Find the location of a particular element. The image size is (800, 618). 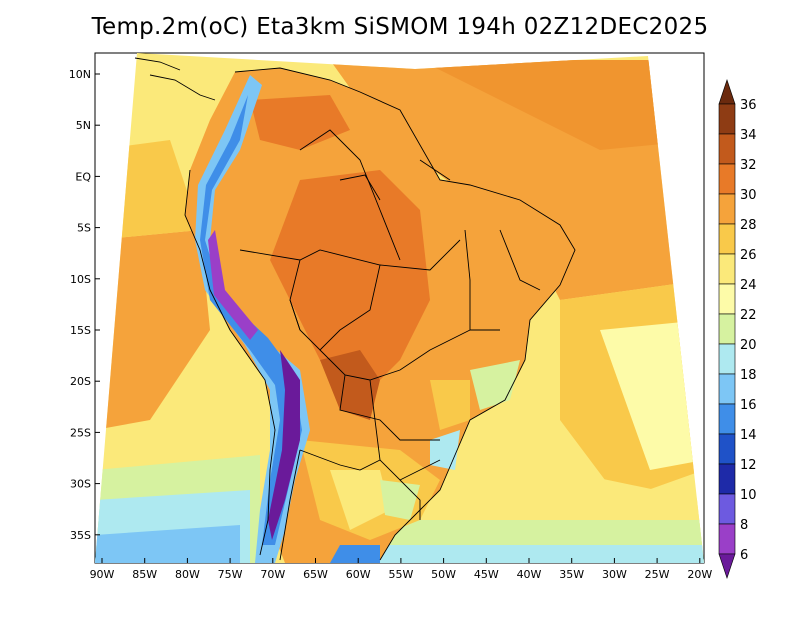

colorbar: 36 34 32 30 28 26 24 22 20 18 16 14 12 10 8 6 is located at coordinates (737, 329).